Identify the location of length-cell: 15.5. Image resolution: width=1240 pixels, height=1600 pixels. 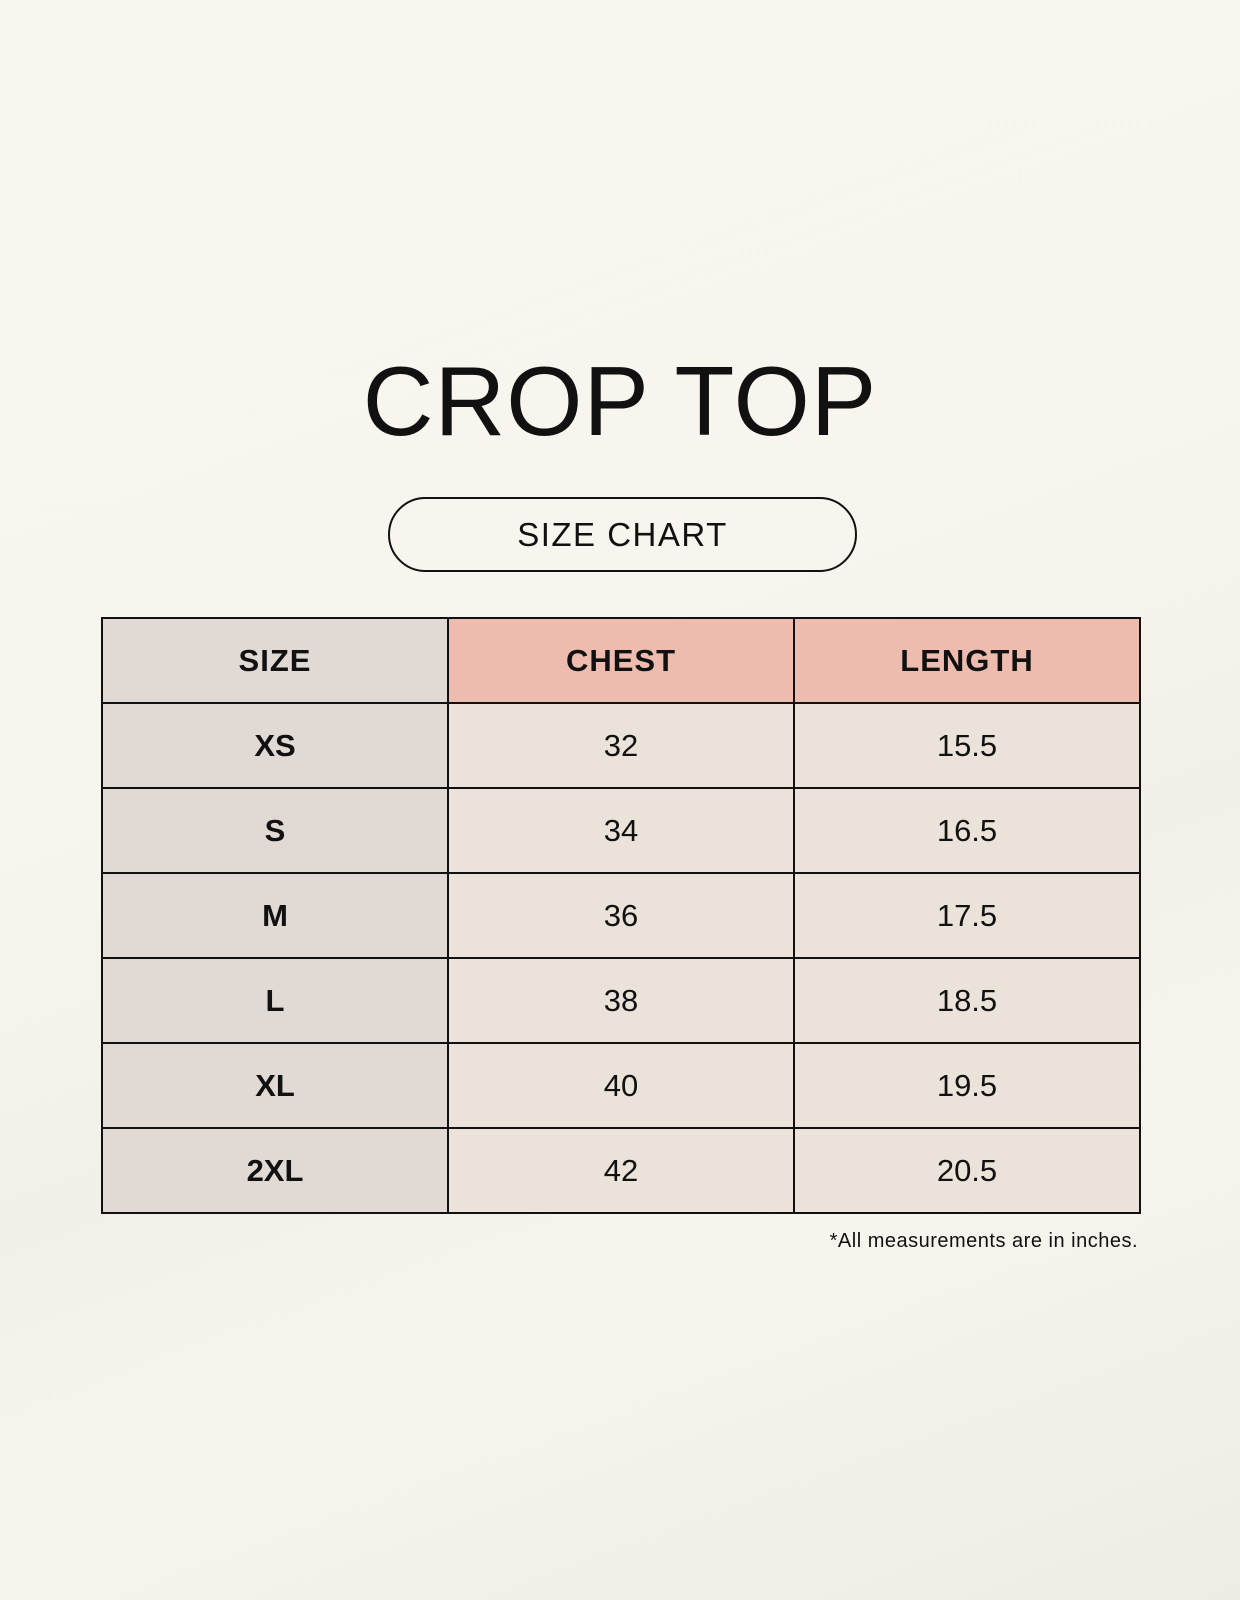
(967, 745).